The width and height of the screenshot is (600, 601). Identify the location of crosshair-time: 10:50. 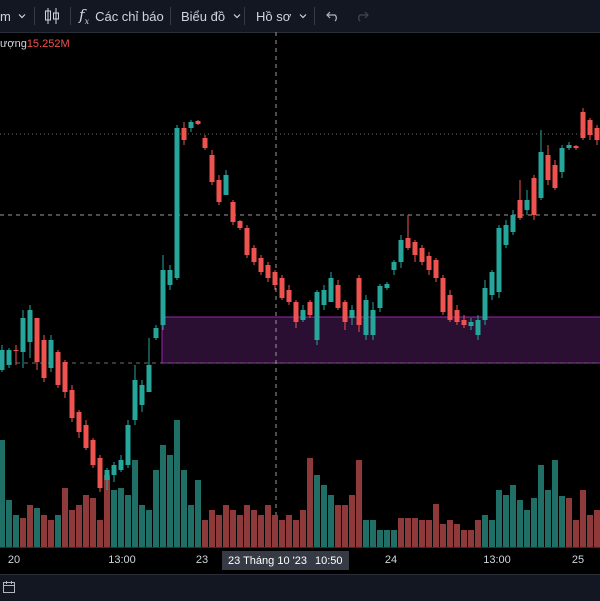
(328, 560).